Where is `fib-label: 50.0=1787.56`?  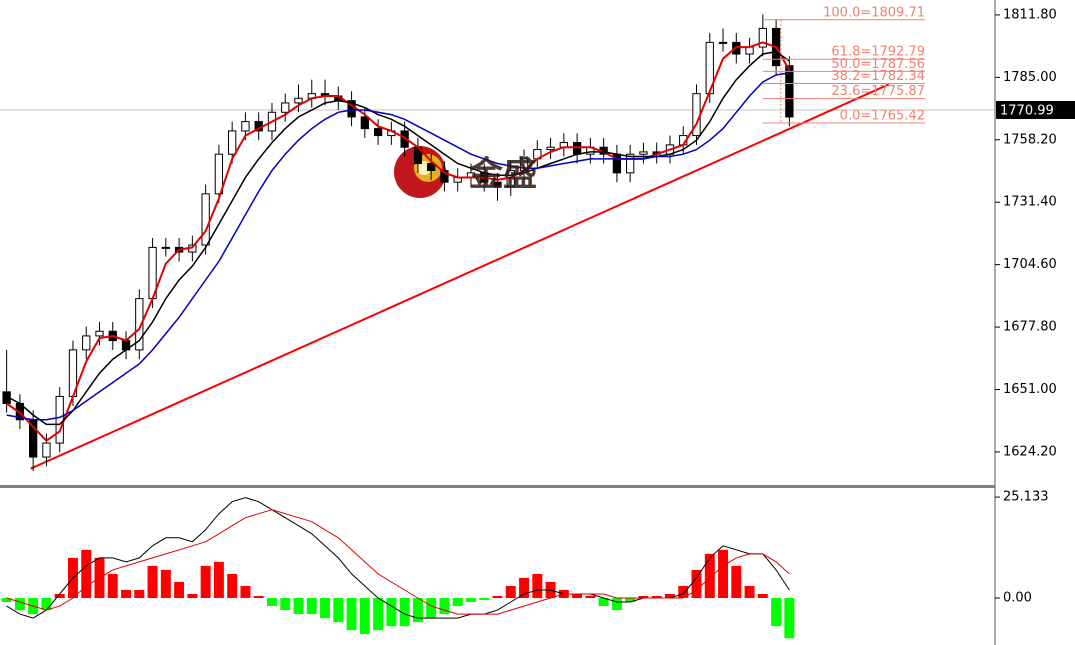
fib-label: 50.0=1787.56 is located at coordinates (878, 64).